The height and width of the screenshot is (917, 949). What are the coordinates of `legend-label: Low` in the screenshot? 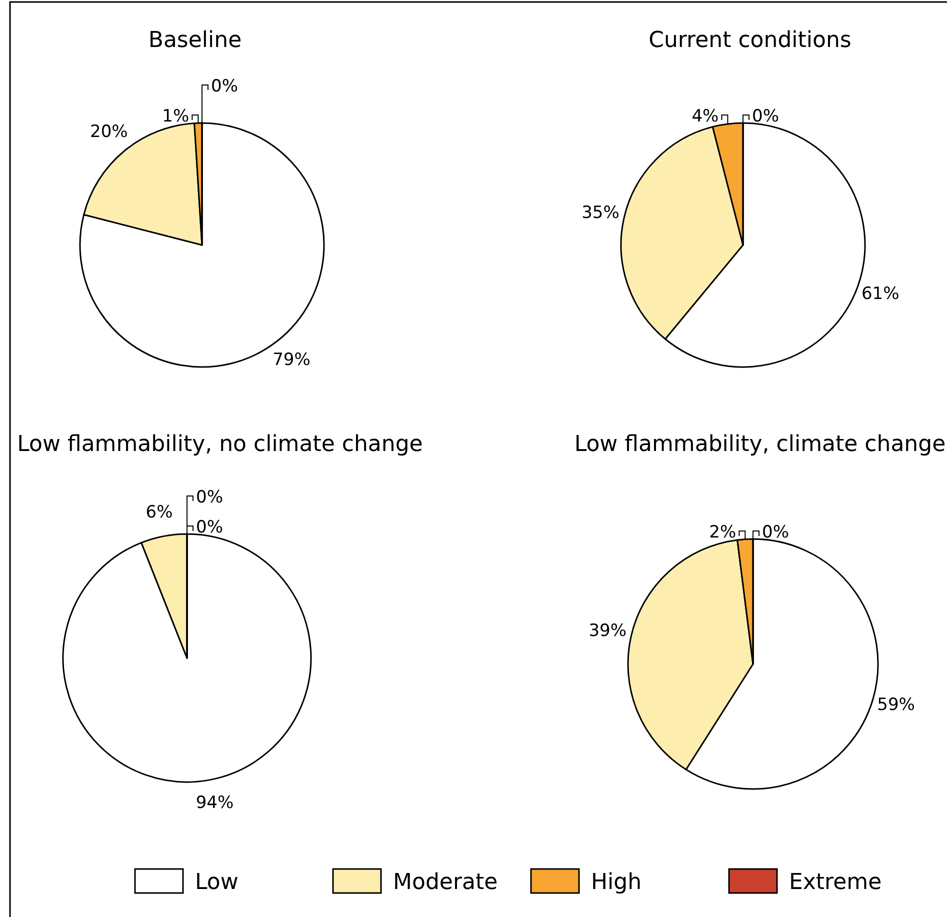 It's located at (216, 883).